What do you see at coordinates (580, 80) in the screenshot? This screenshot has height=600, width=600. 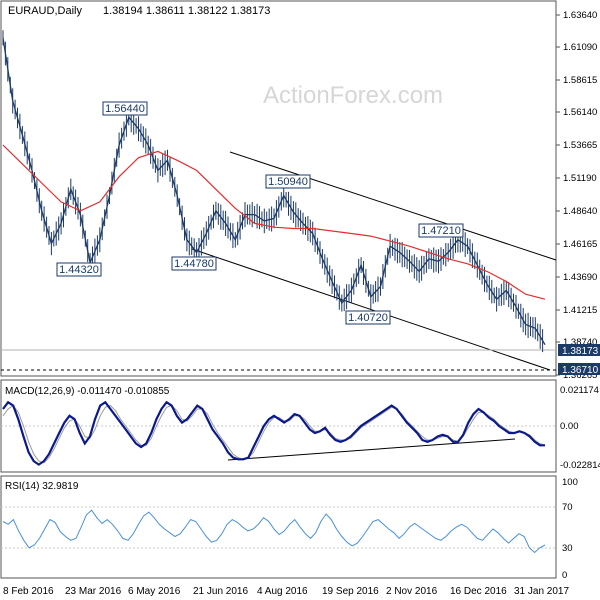 I see `price-tick-label: 1.58615` at bounding box center [580, 80].